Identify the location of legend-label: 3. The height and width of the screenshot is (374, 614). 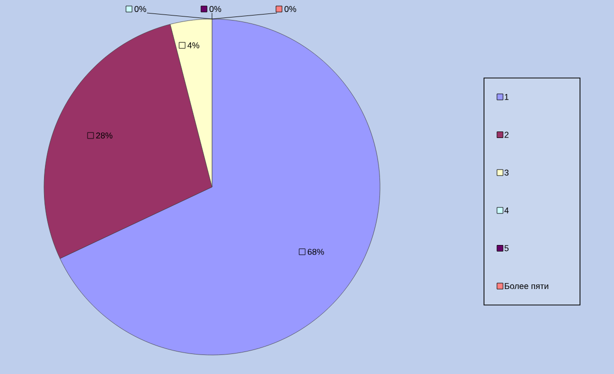
(506, 173).